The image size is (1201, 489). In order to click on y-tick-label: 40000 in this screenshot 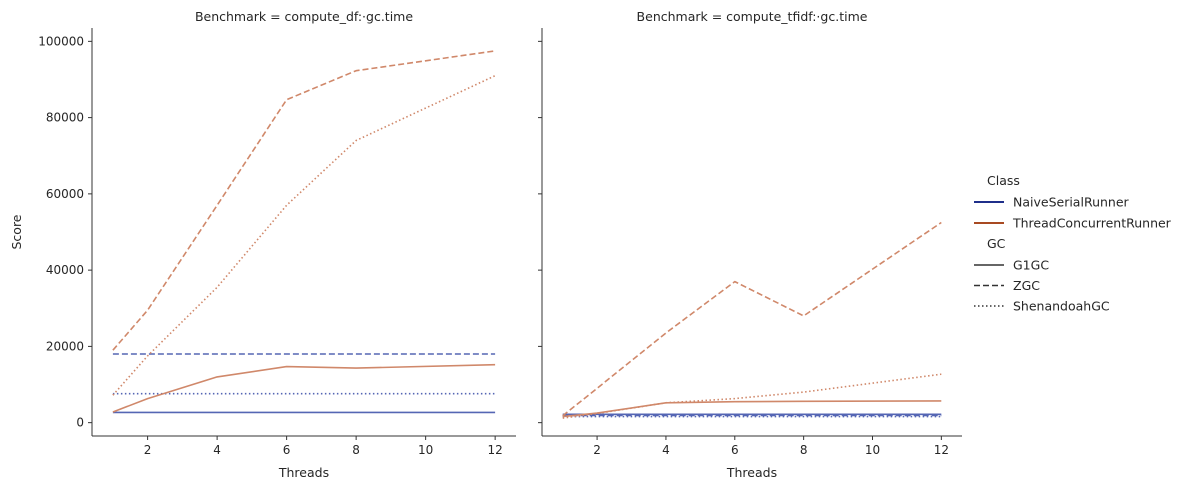, I will do `click(65, 270)`.